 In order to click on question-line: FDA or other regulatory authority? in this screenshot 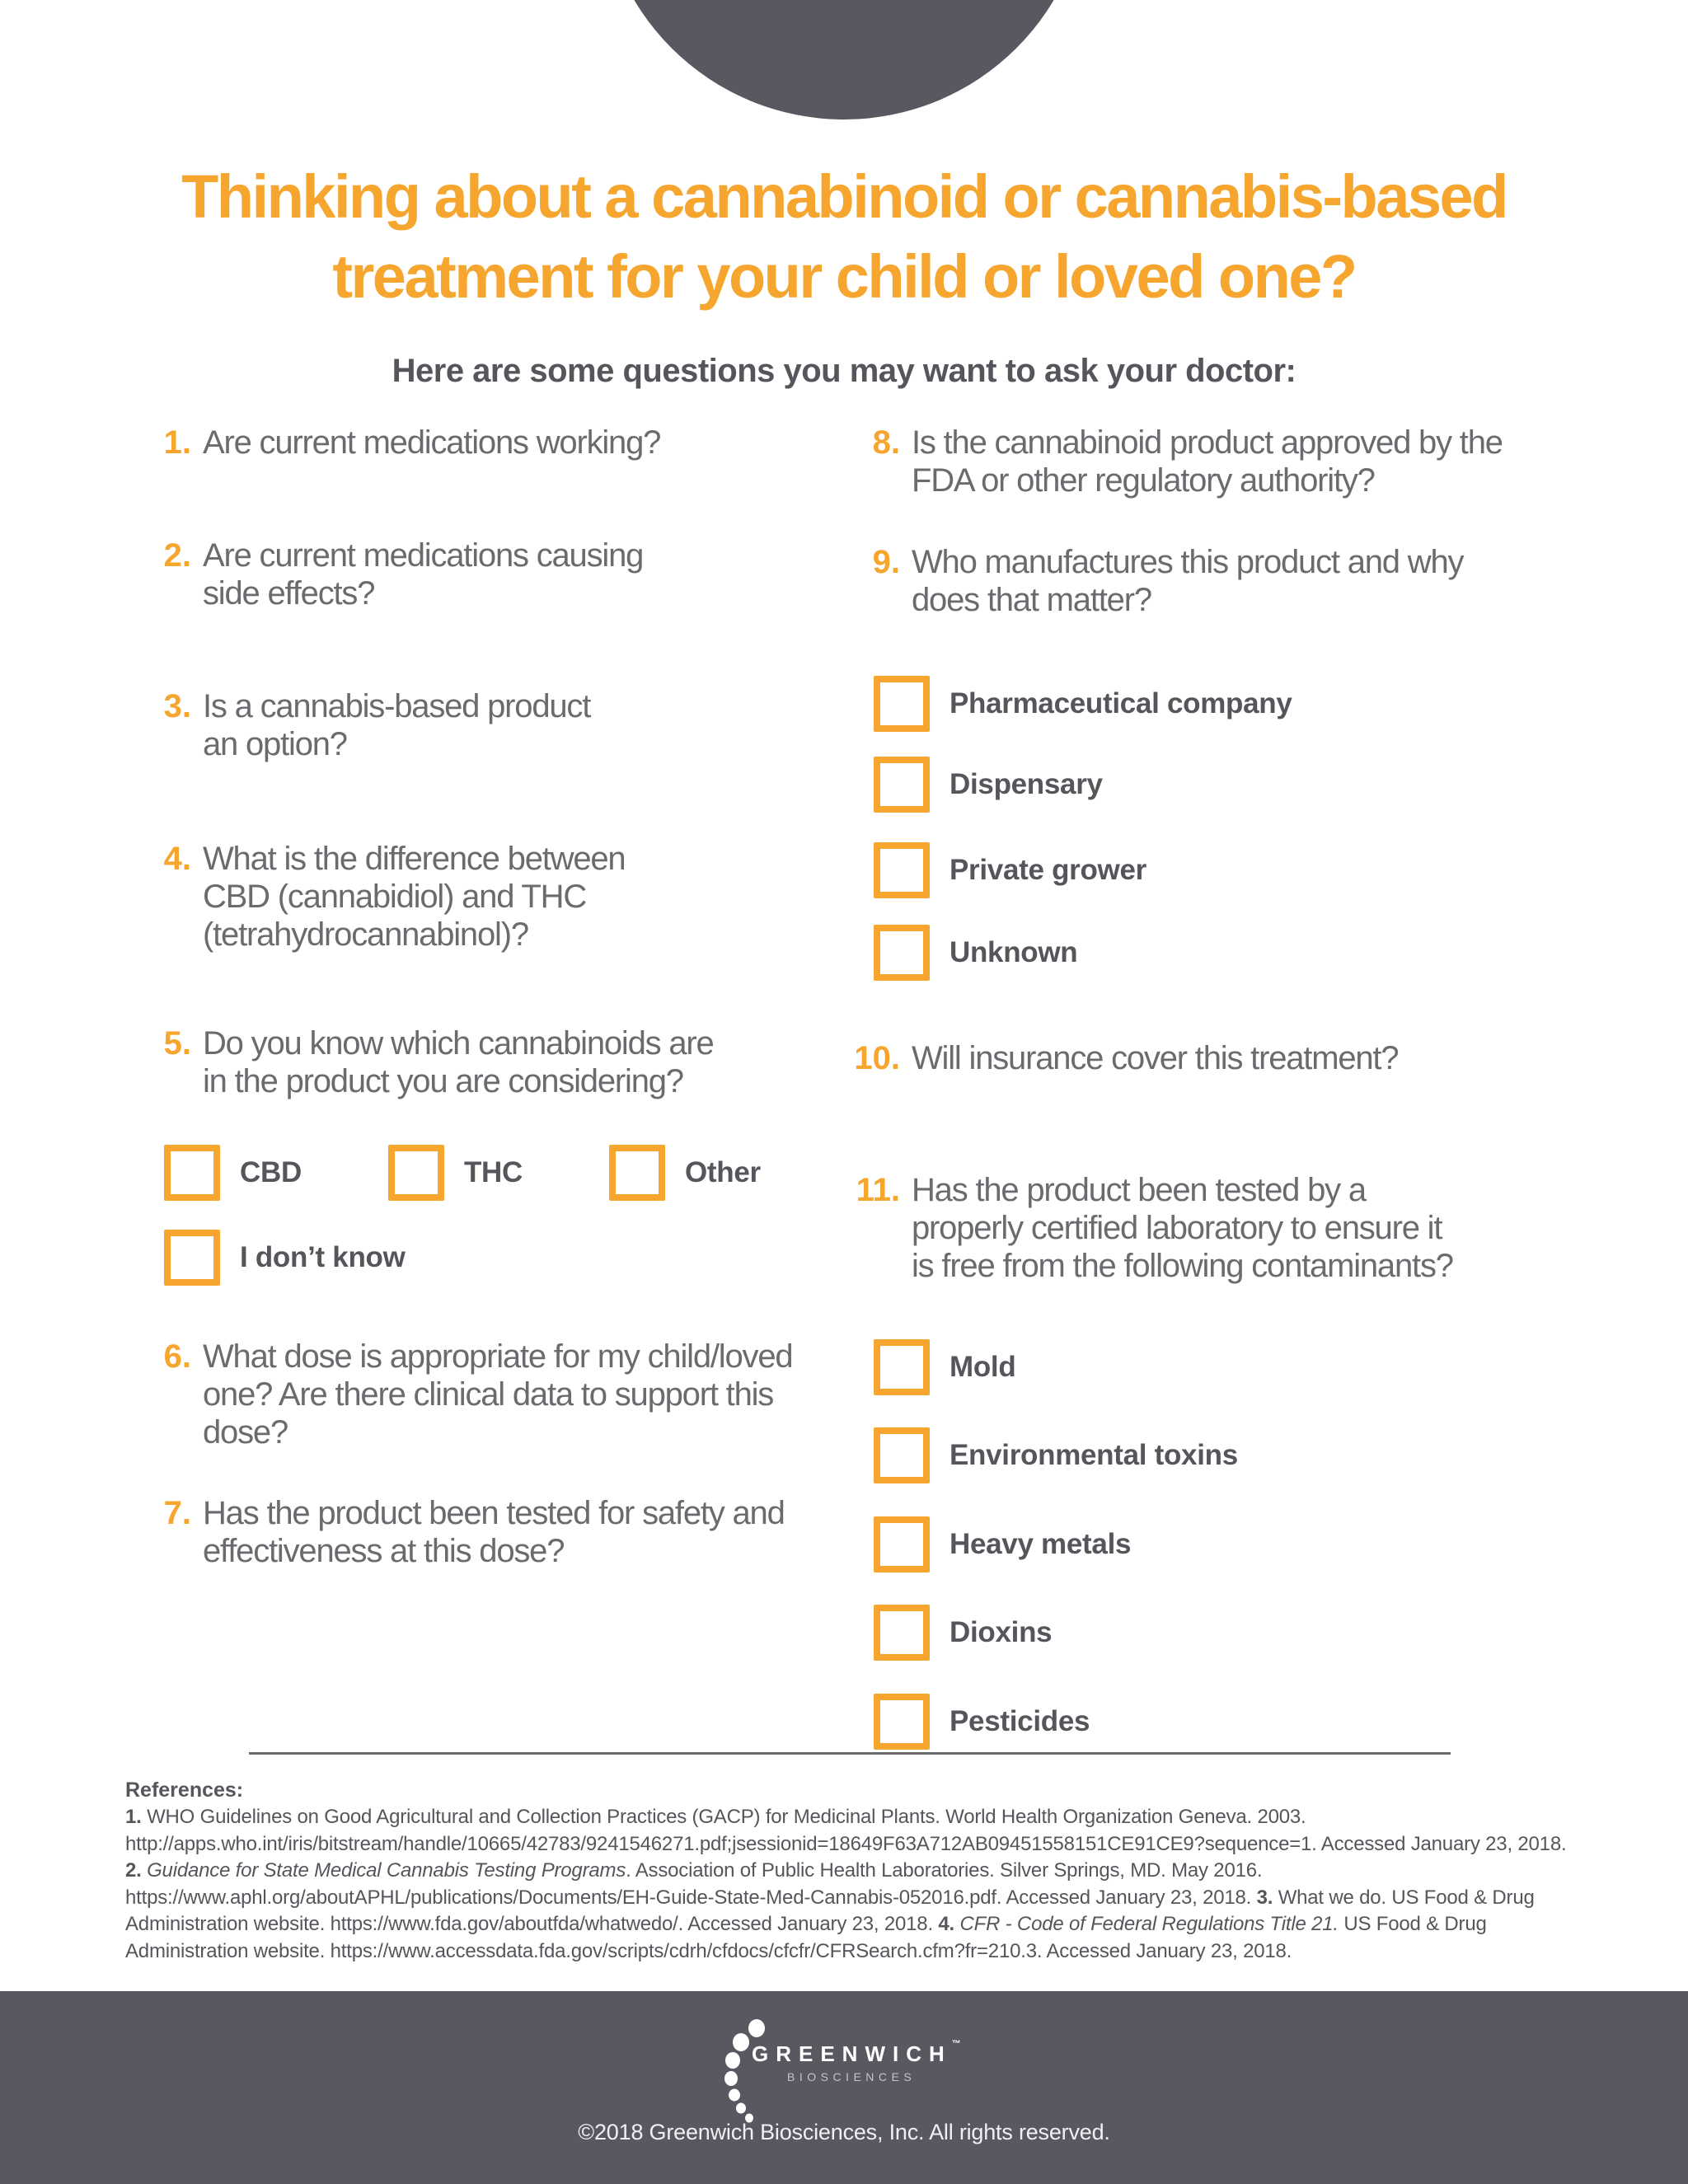, I will do `click(1144, 480)`.